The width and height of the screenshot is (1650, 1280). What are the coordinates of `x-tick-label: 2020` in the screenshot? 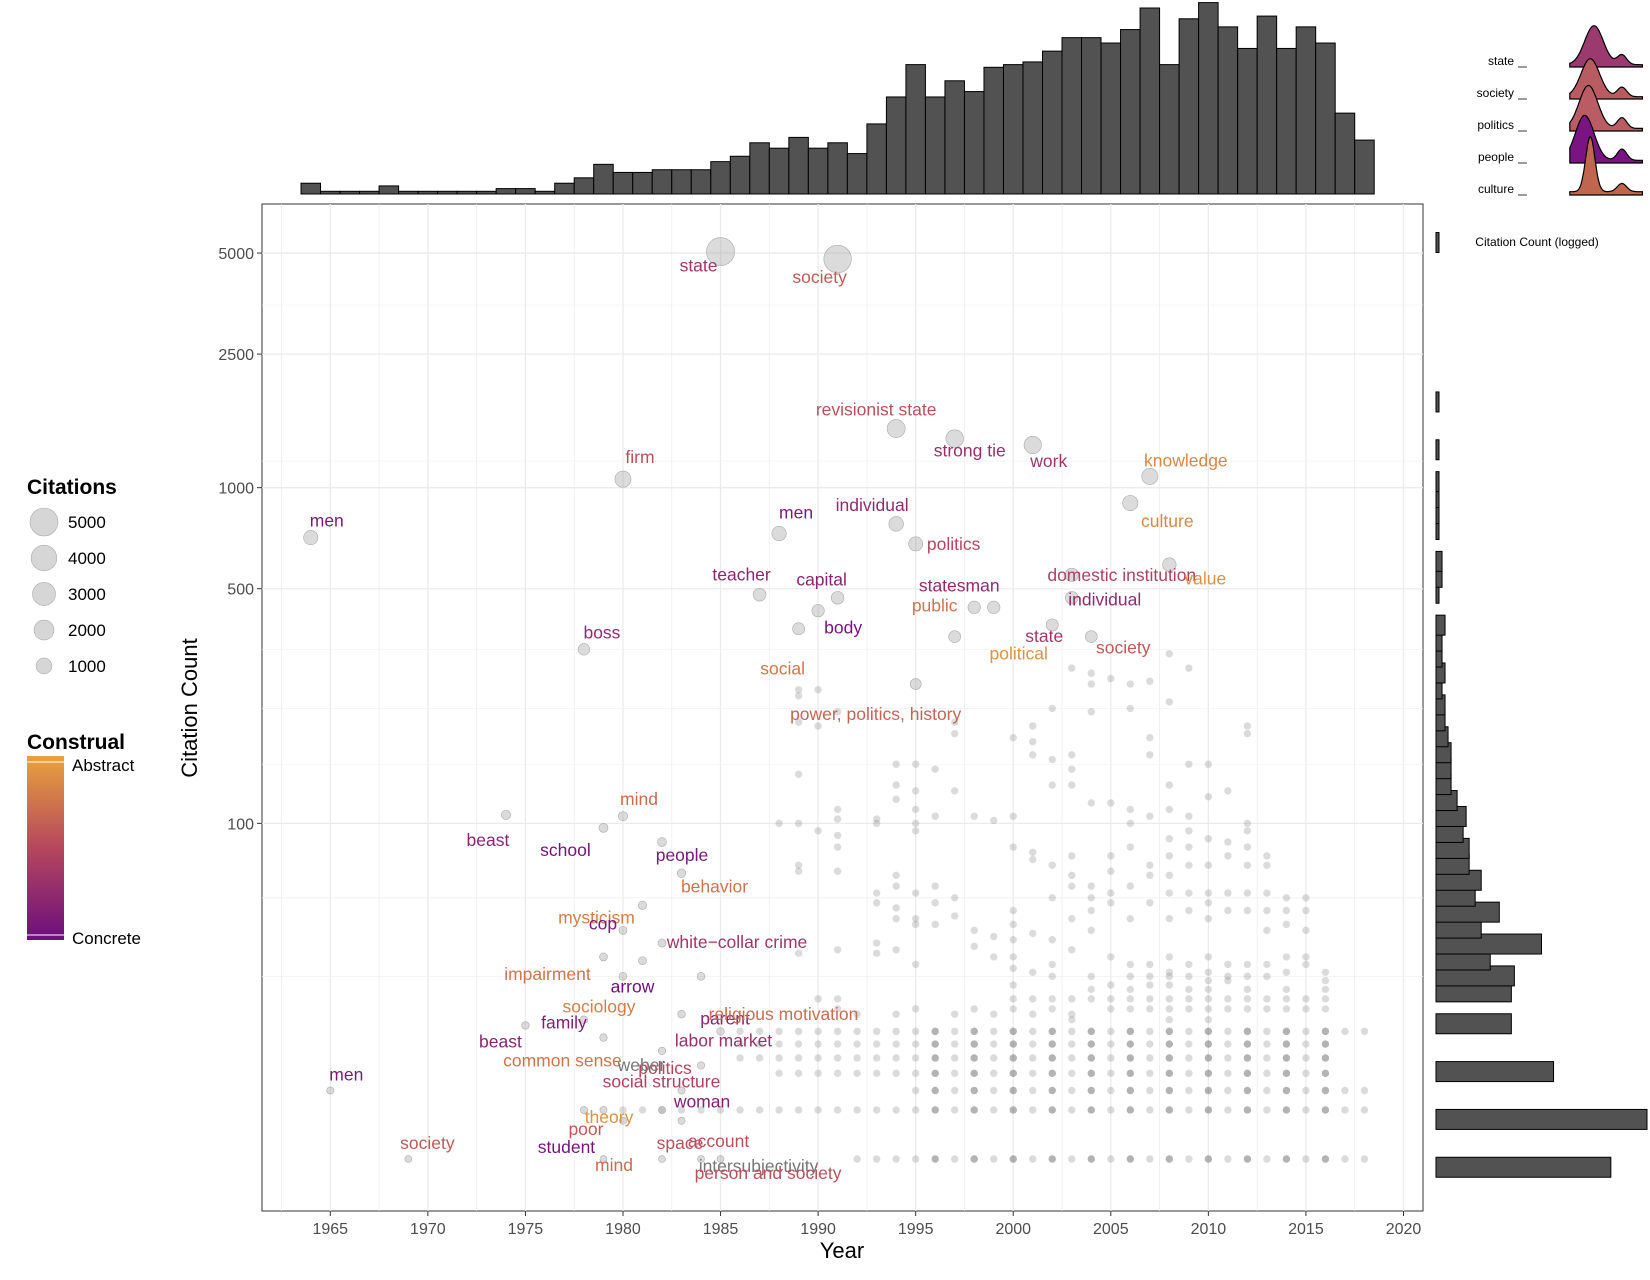 It's located at (1404, 1229).